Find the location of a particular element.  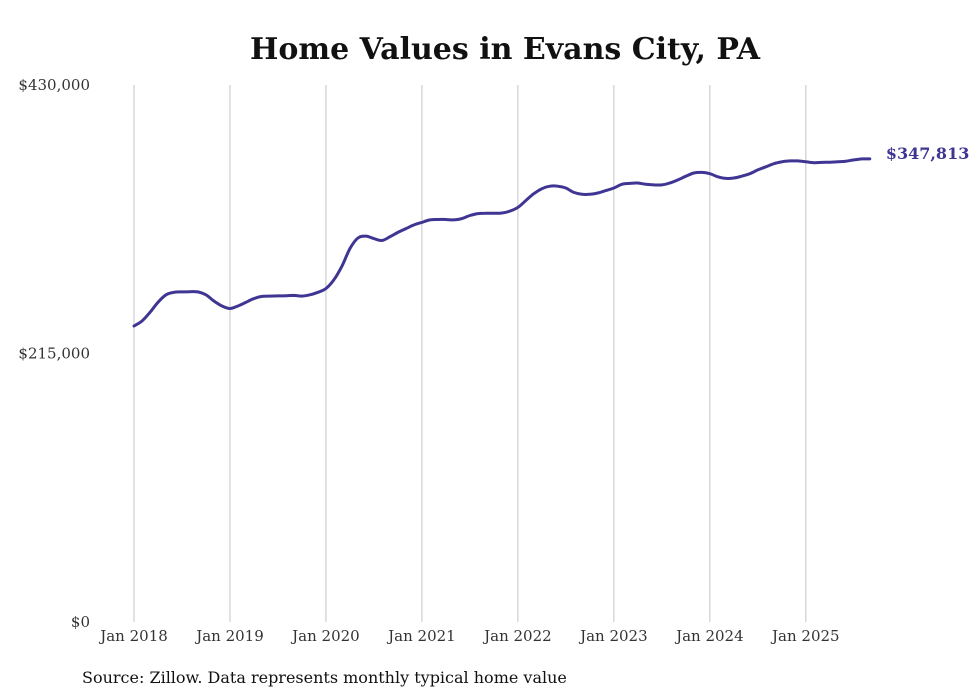

y-tick-label: $215,000 is located at coordinates (54, 354).